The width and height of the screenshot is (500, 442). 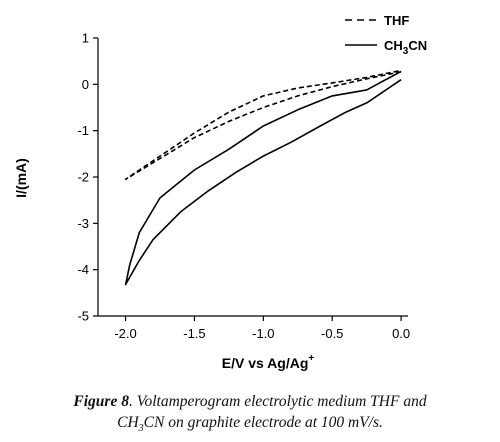 I want to click on y-tick-label: 0, so click(x=85, y=84).